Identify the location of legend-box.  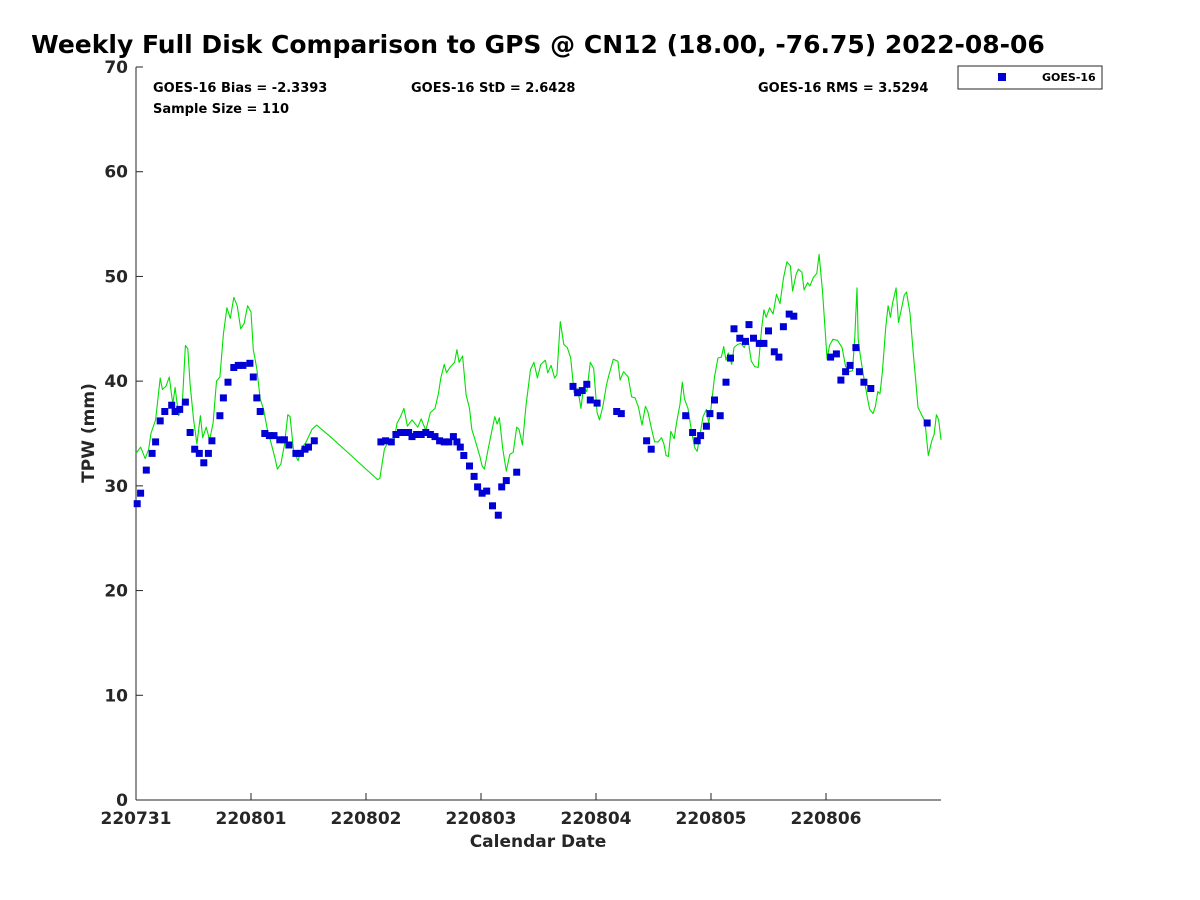
(1030, 77).